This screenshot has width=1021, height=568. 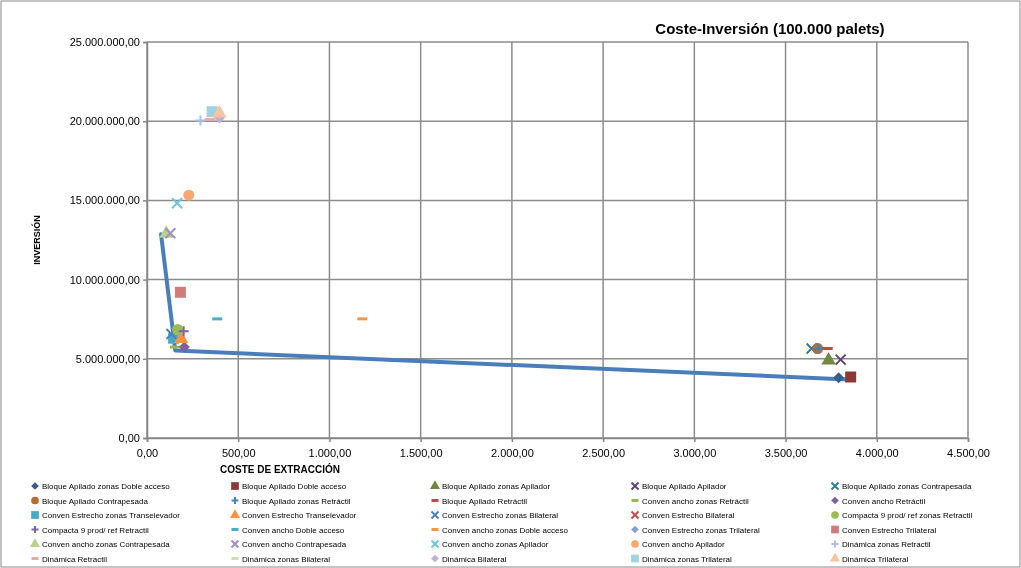 What do you see at coordinates (147, 453) in the screenshot?
I see `x-tick-label: 0,00` at bounding box center [147, 453].